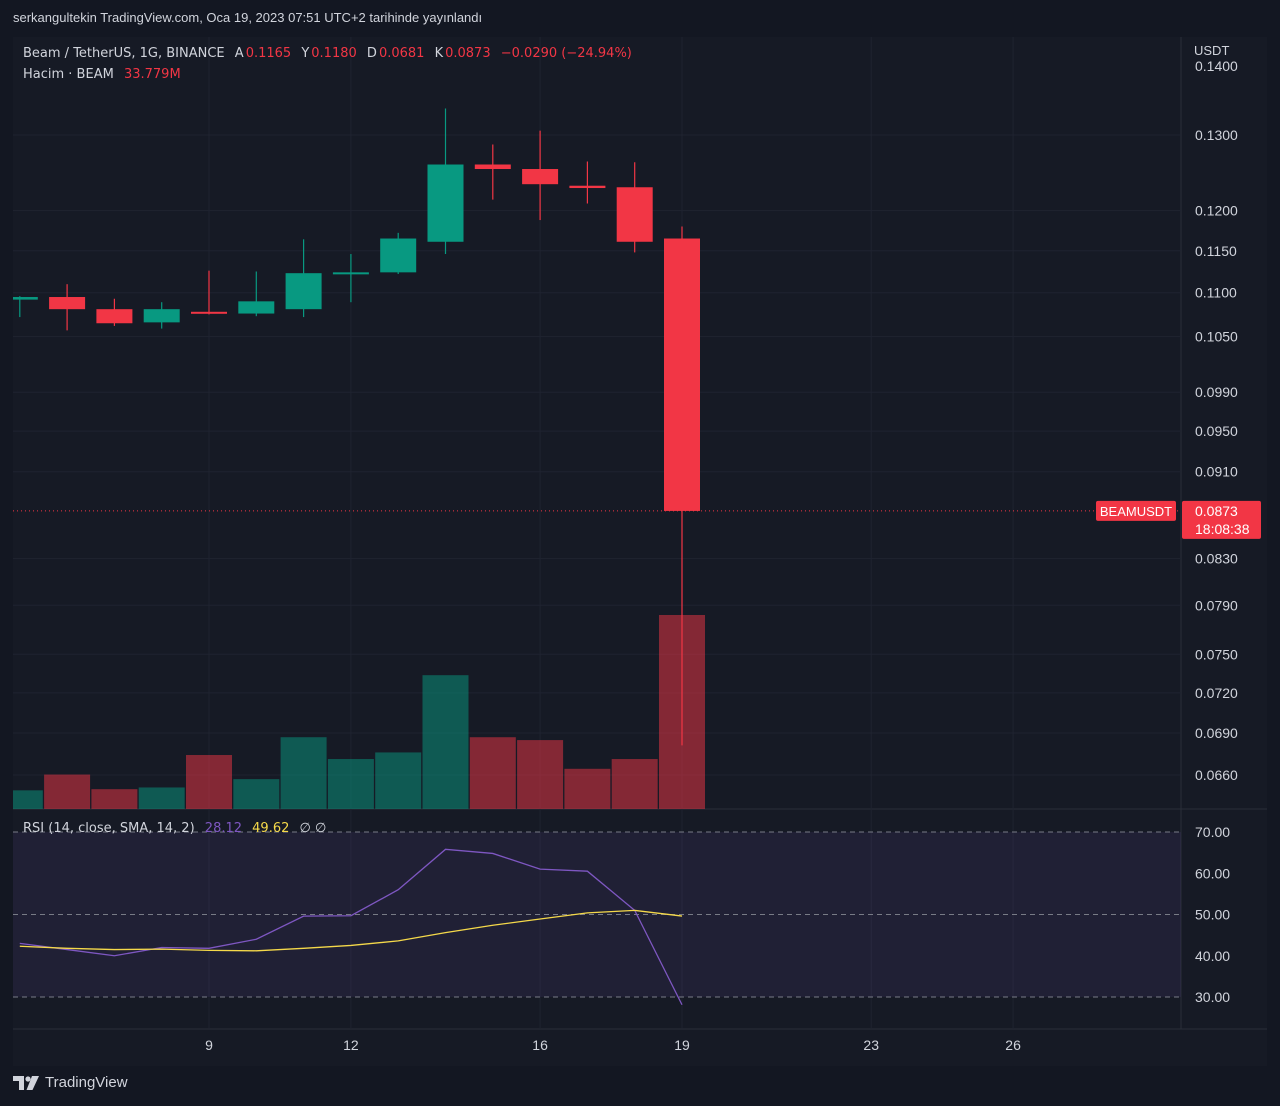  What do you see at coordinates (152, 74) in the screenshot?
I see `volume-value: 33.779M` at bounding box center [152, 74].